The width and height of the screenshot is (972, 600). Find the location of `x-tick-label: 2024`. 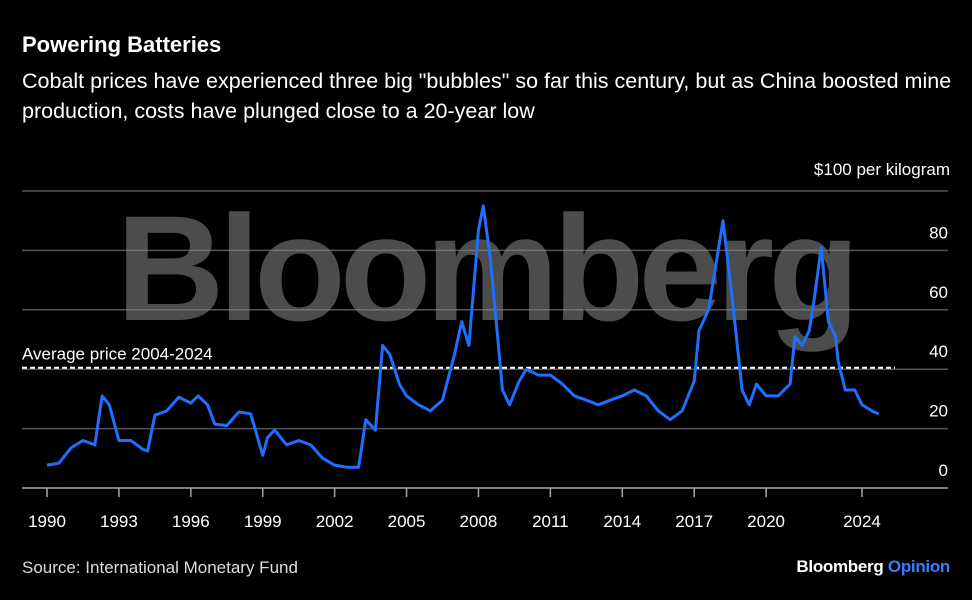

x-tick-label: 2024 is located at coordinates (862, 521).